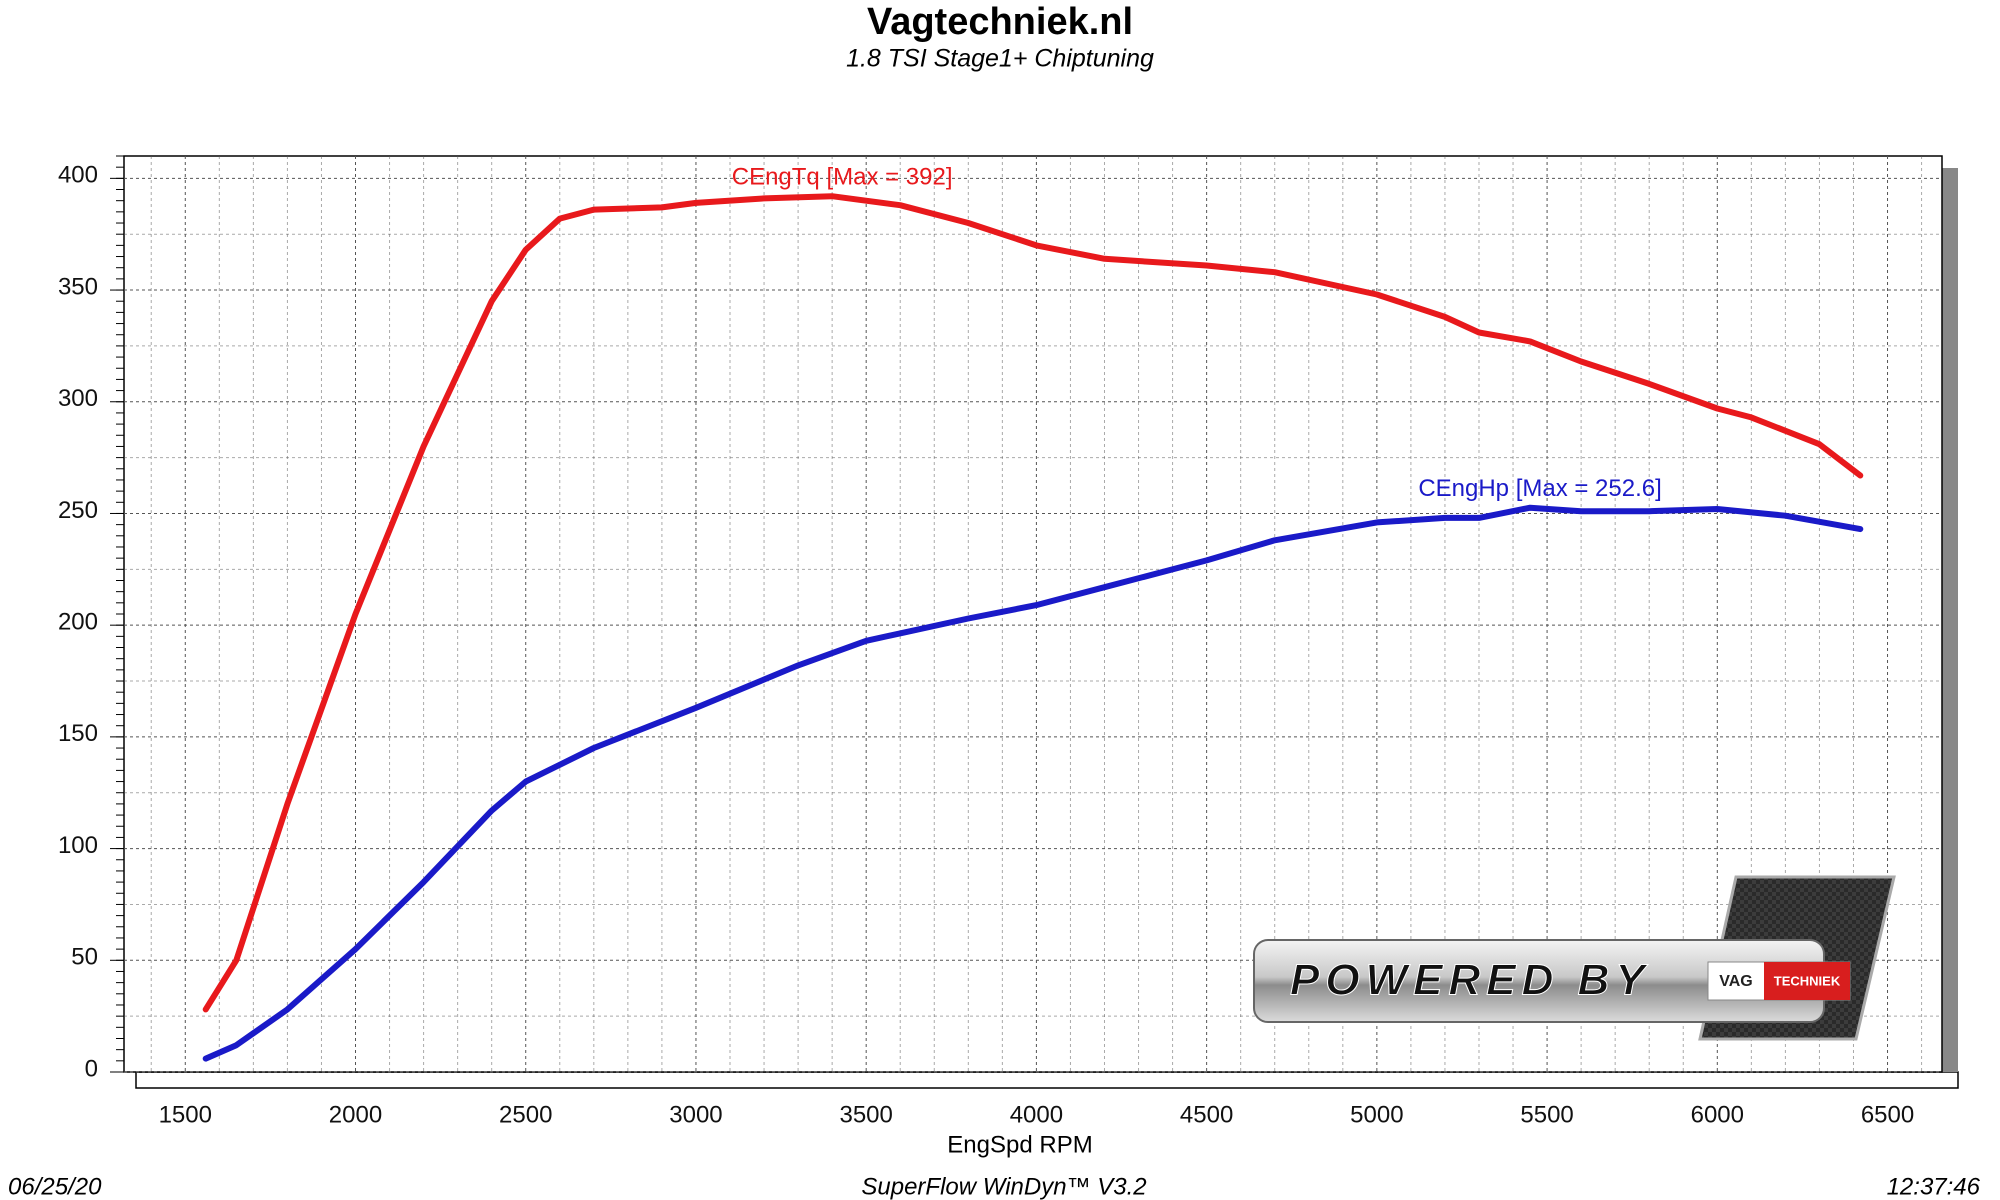 Image resolution: width=2000 pixels, height=1200 pixels. Describe the element at coordinates (78, 845) in the screenshot. I see `y-tick-label: 100` at that location.